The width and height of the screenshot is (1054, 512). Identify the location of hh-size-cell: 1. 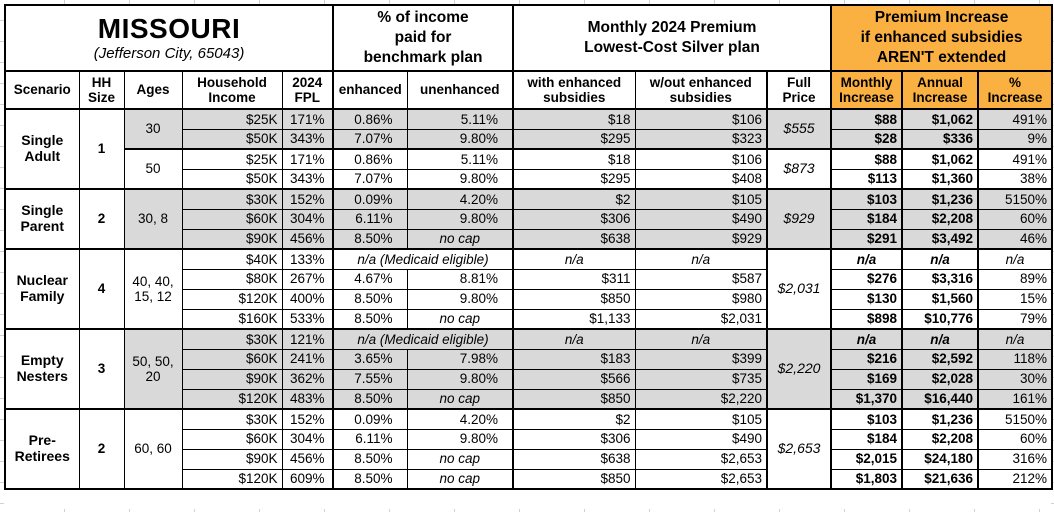
(101, 149).